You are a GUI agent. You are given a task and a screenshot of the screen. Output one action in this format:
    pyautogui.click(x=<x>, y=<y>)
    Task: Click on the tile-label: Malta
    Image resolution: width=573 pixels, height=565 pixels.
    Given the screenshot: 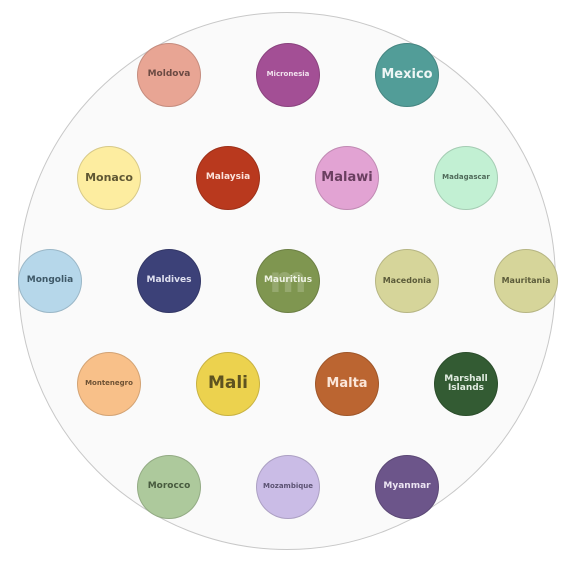 What is the action you would take?
    pyautogui.click(x=347, y=384)
    